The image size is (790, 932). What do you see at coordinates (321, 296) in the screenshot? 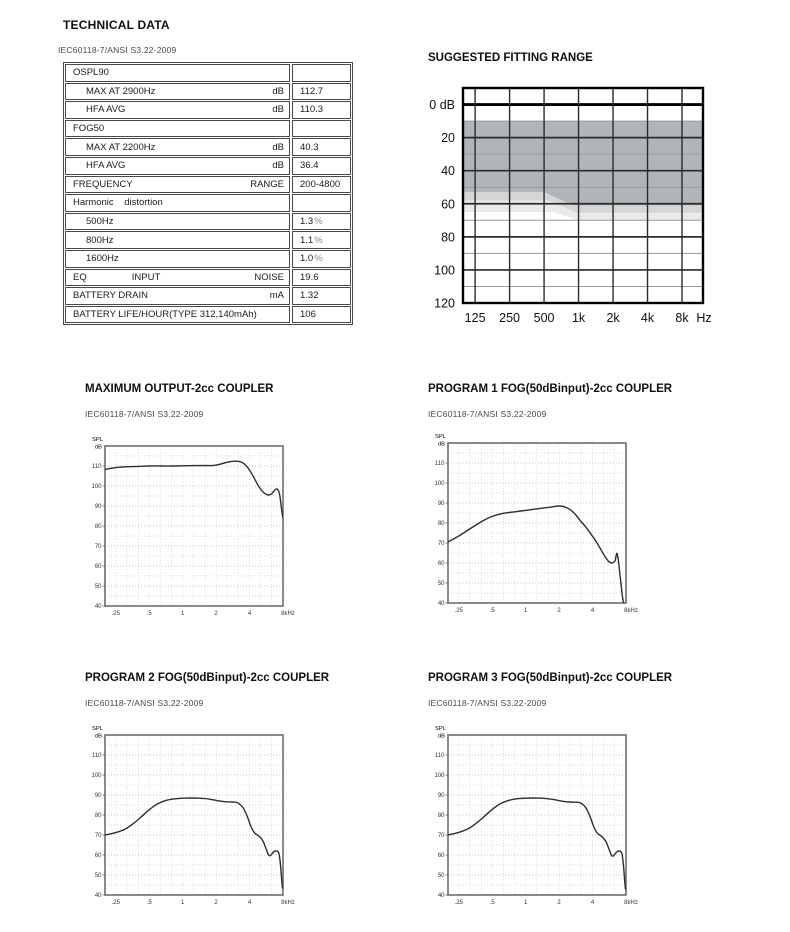
I see `table-value-cell: 1.32` at bounding box center [321, 296].